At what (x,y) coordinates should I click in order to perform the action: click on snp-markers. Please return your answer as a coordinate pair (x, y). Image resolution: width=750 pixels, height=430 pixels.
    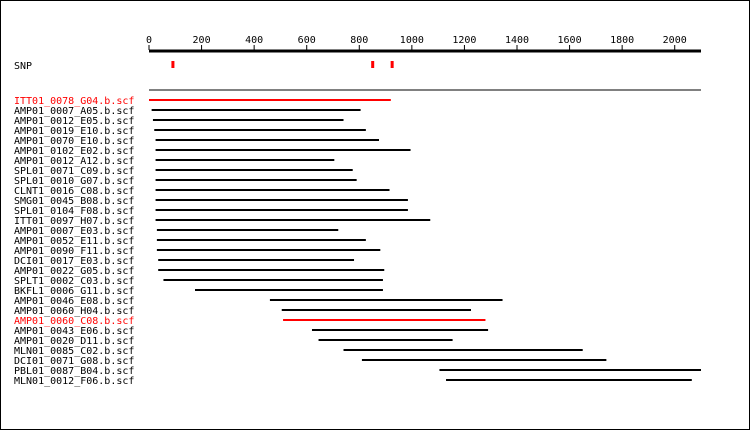
    Looking at the image, I should click on (282, 64).